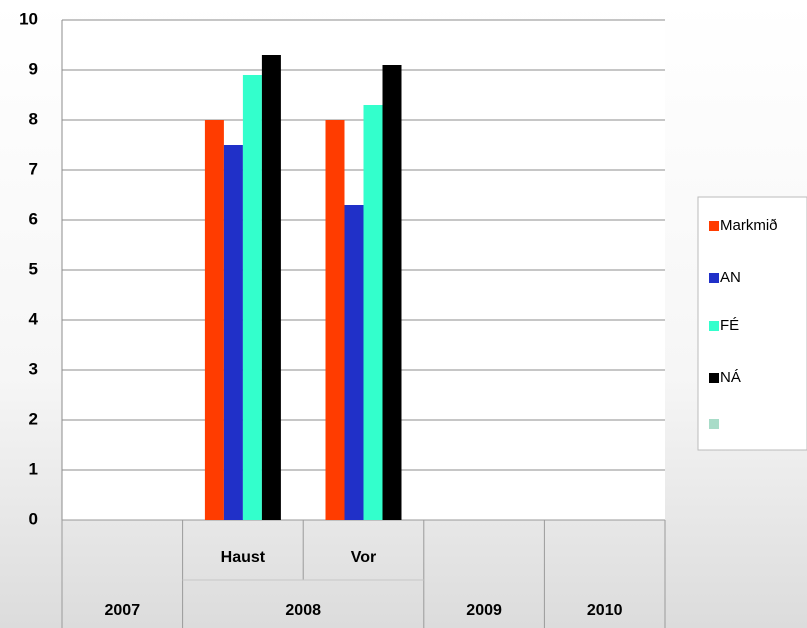 This screenshot has width=807, height=628. Describe the element at coordinates (243, 557) in the screenshot. I see `x-tick-label: Haust` at that location.